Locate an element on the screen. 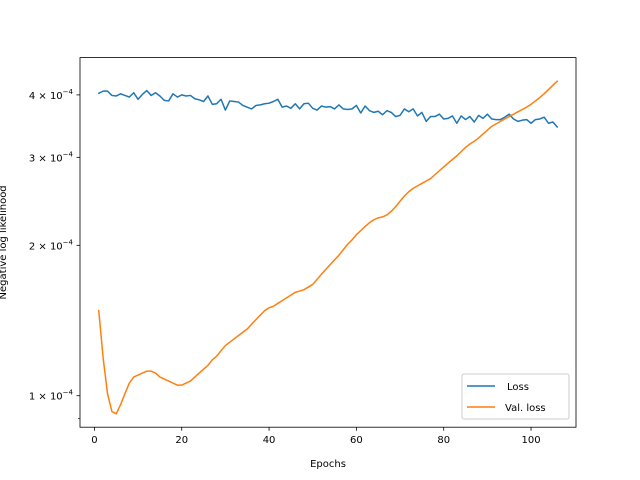 Image resolution: width=640 pixels, height=480 pixels. y-tick-label: 1 × 10⁻⁴ is located at coordinates (51, 396).